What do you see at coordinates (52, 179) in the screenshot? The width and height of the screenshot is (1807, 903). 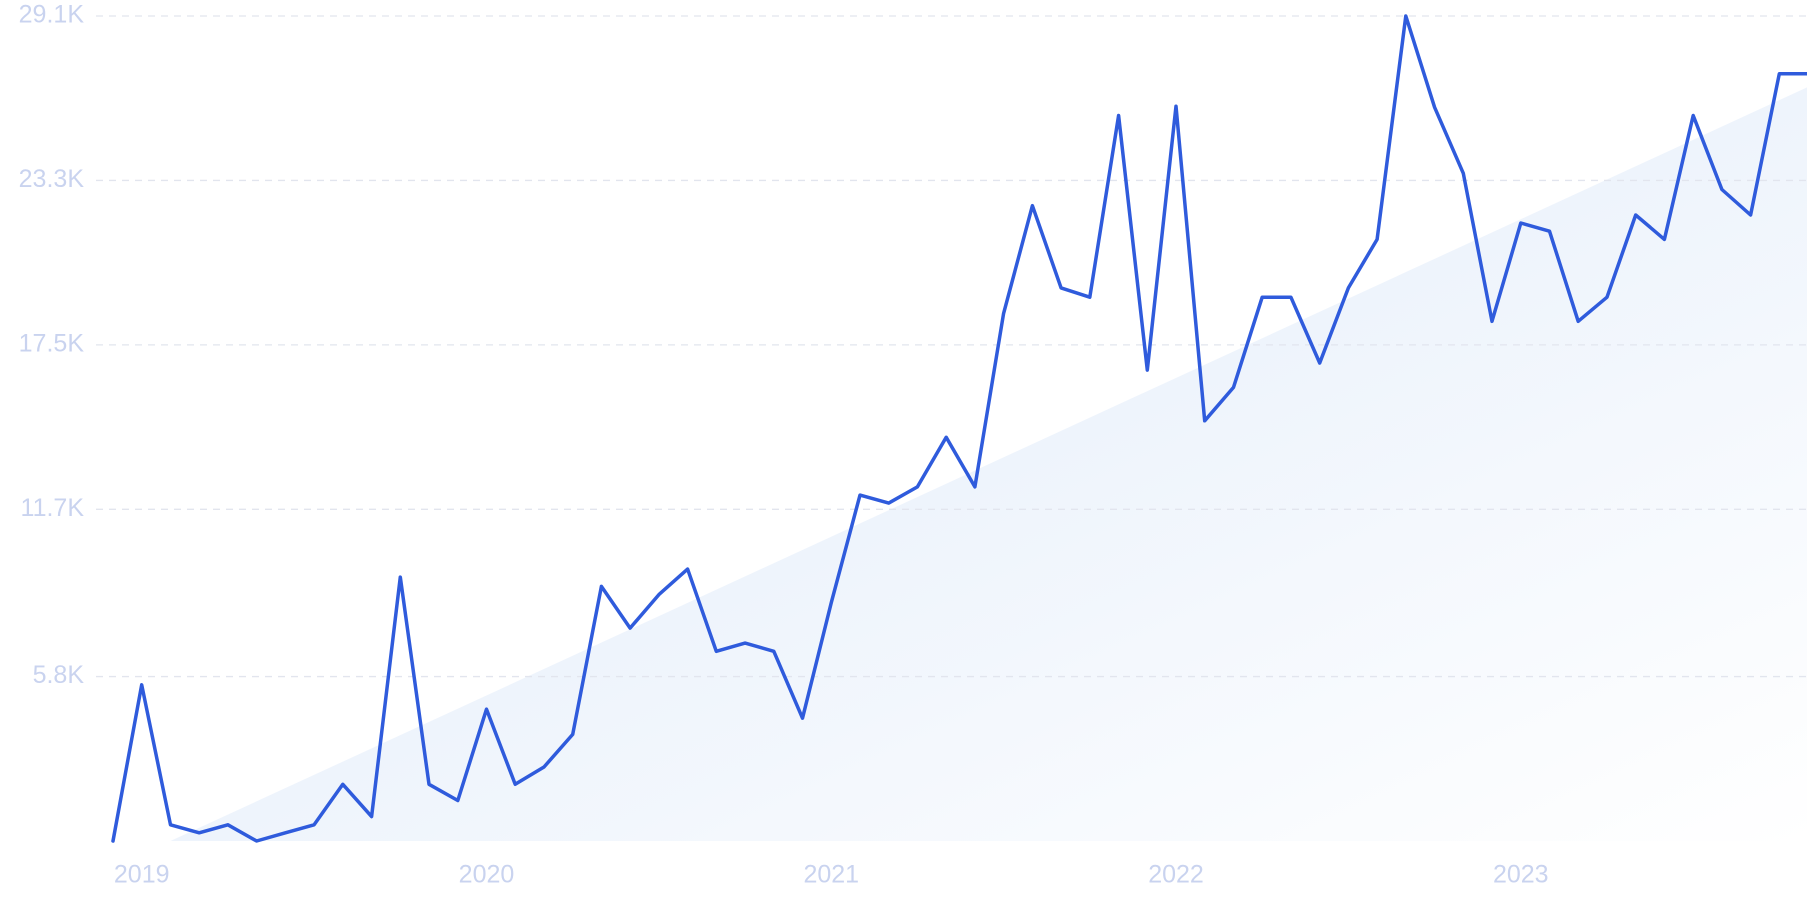 I see `y-tick-label: 23.3K` at bounding box center [52, 179].